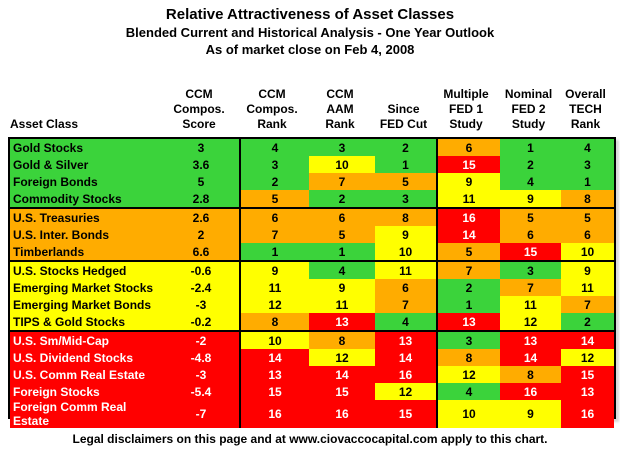  What do you see at coordinates (44, 124) in the screenshot?
I see `column-header-asset-class: Asset Class` at bounding box center [44, 124].